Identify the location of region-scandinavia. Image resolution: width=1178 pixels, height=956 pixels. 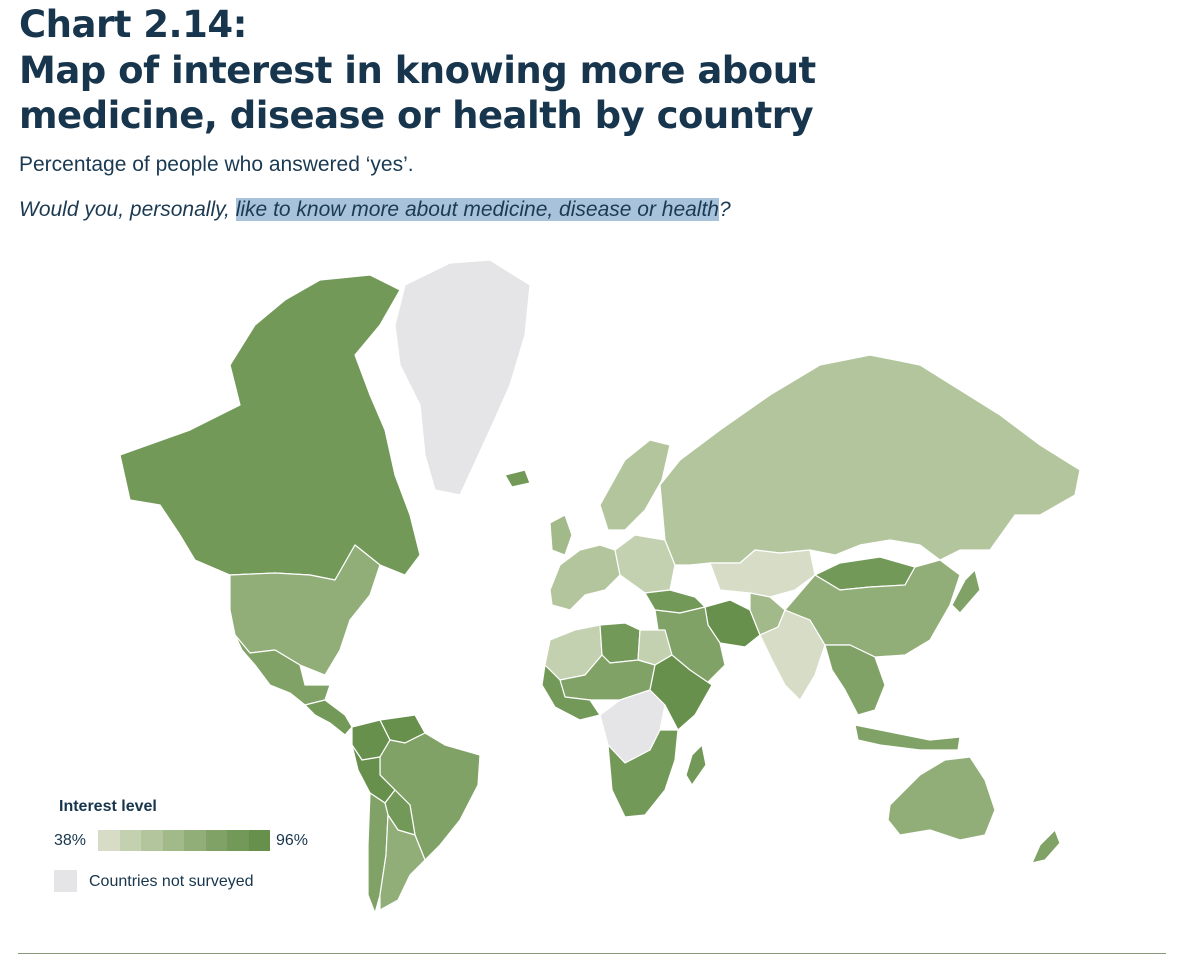
(635, 485).